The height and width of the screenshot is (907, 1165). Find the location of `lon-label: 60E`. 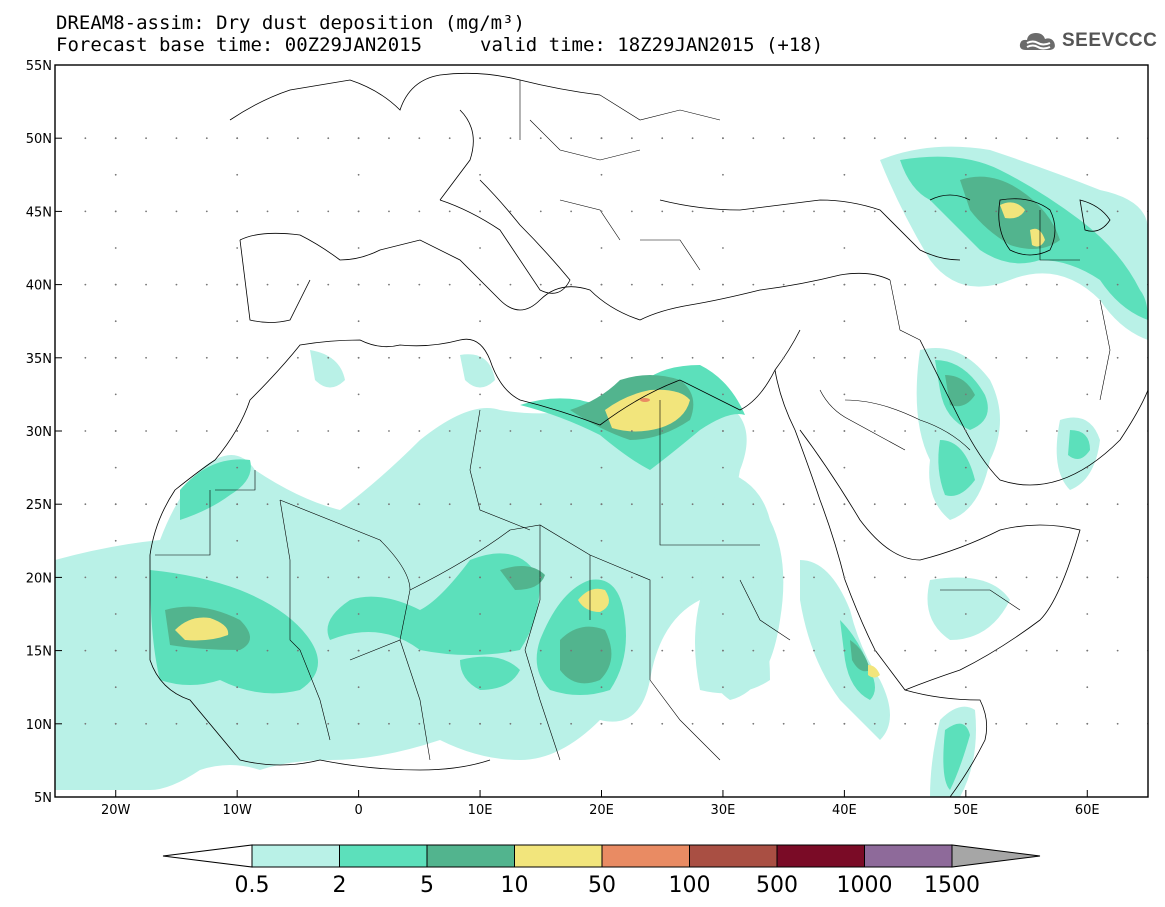

lon-label: 60E is located at coordinates (1087, 810).